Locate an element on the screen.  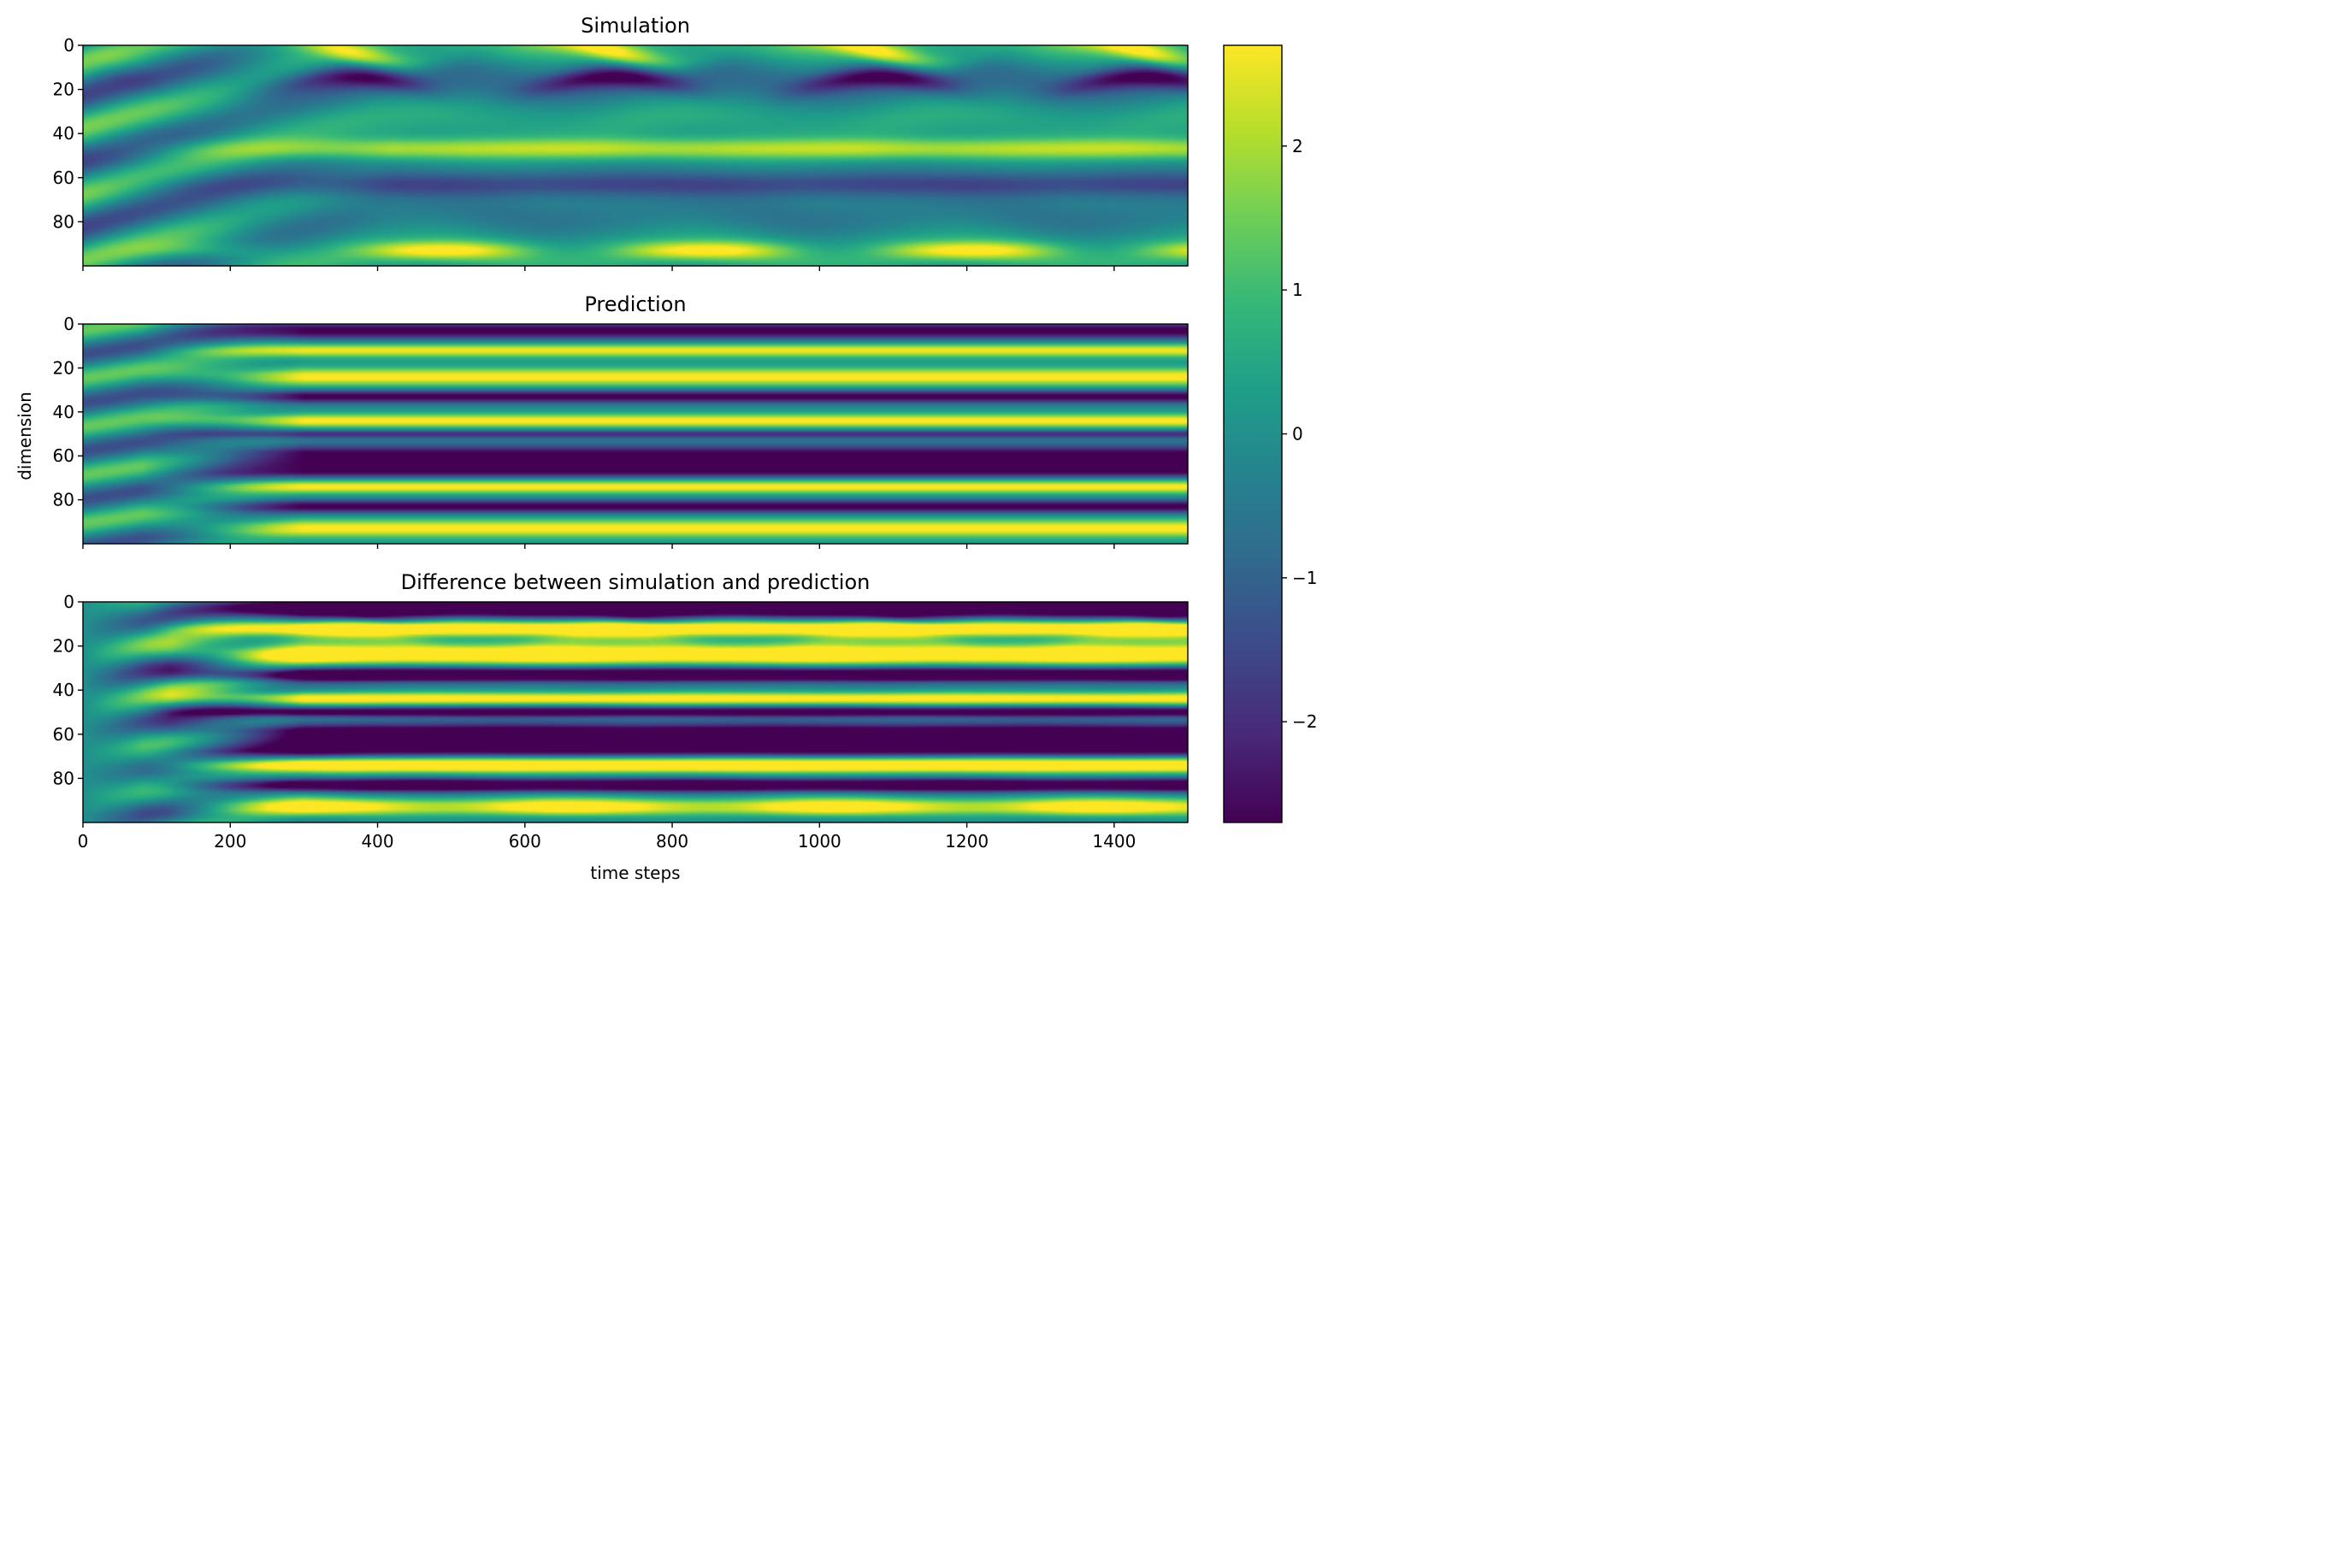
x-axis-label: time steps is located at coordinates (635, 873).